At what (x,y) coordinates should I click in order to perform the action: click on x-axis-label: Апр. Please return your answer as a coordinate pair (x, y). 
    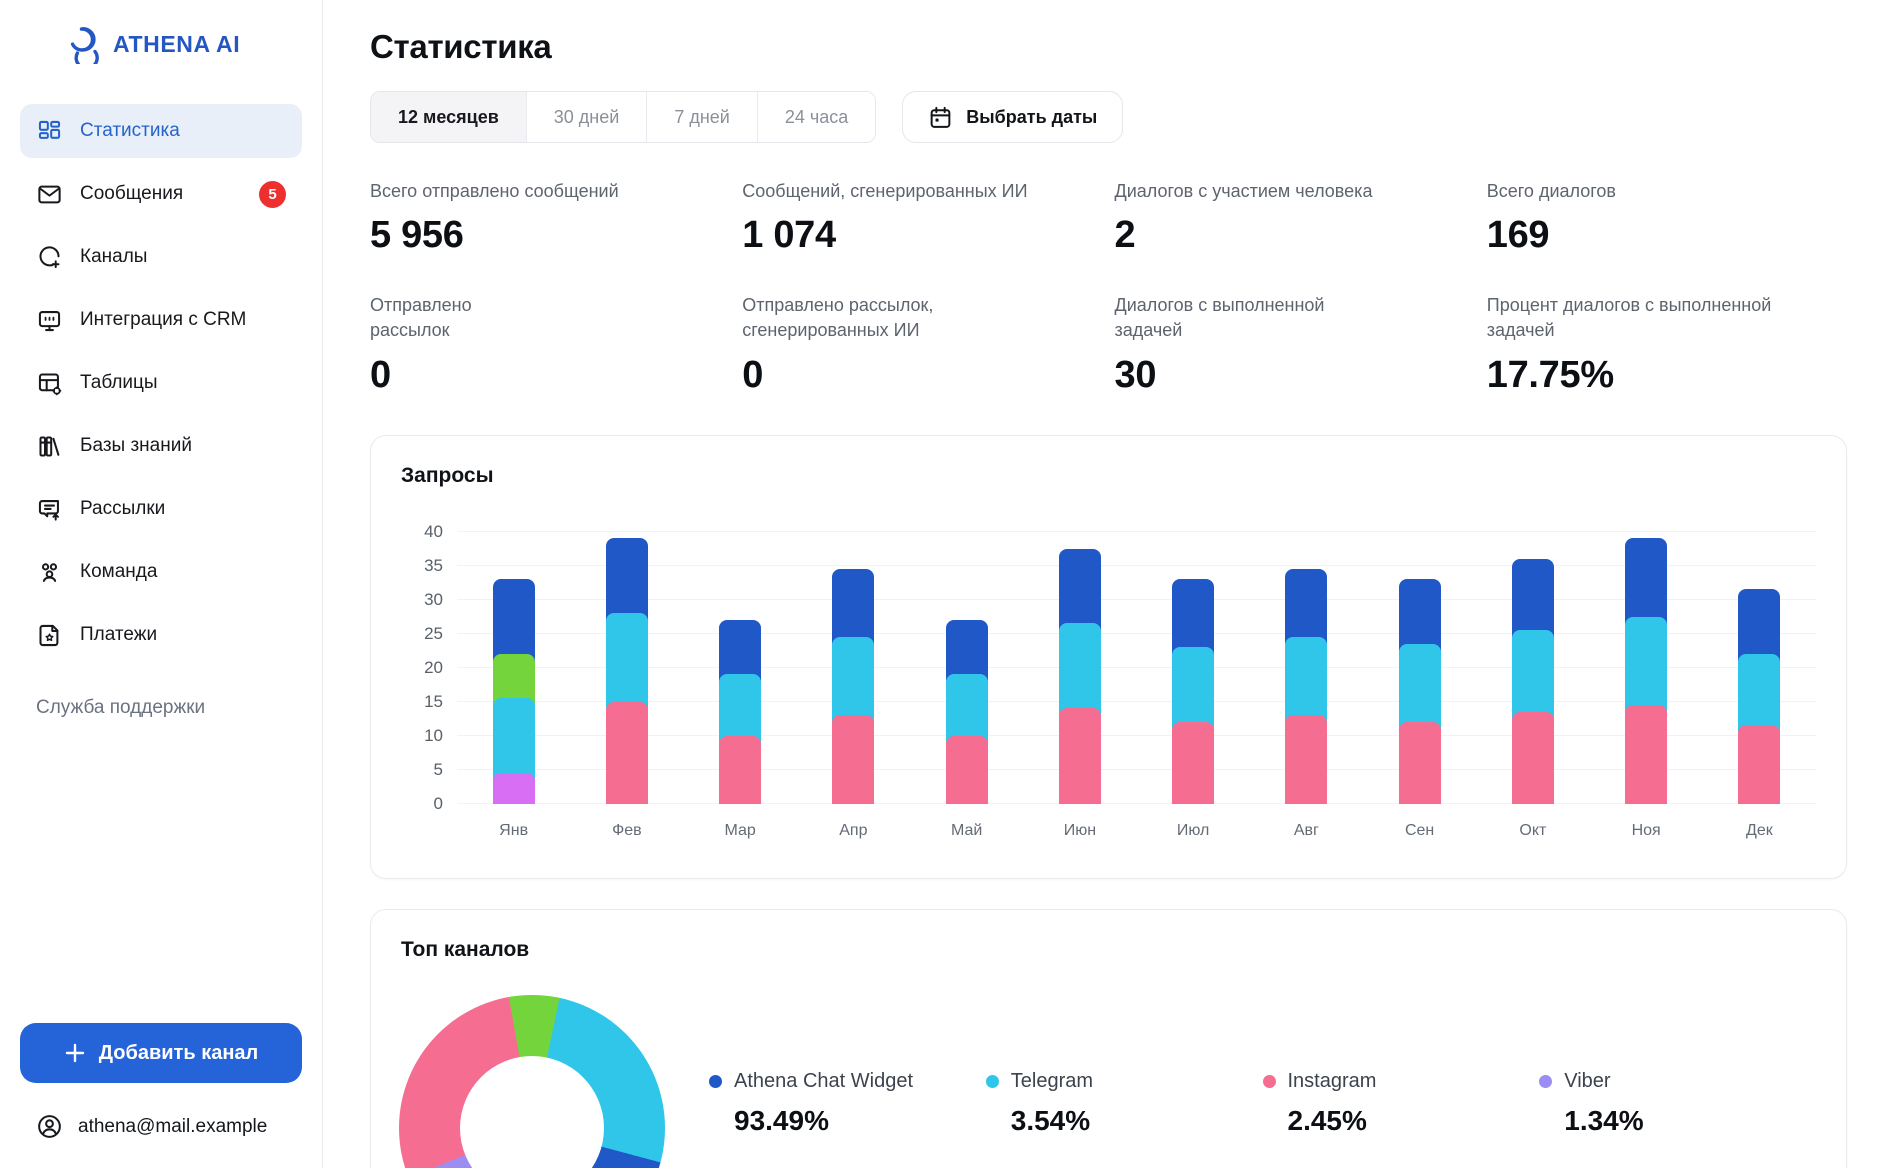
    Looking at the image, I should click on (853, 830).